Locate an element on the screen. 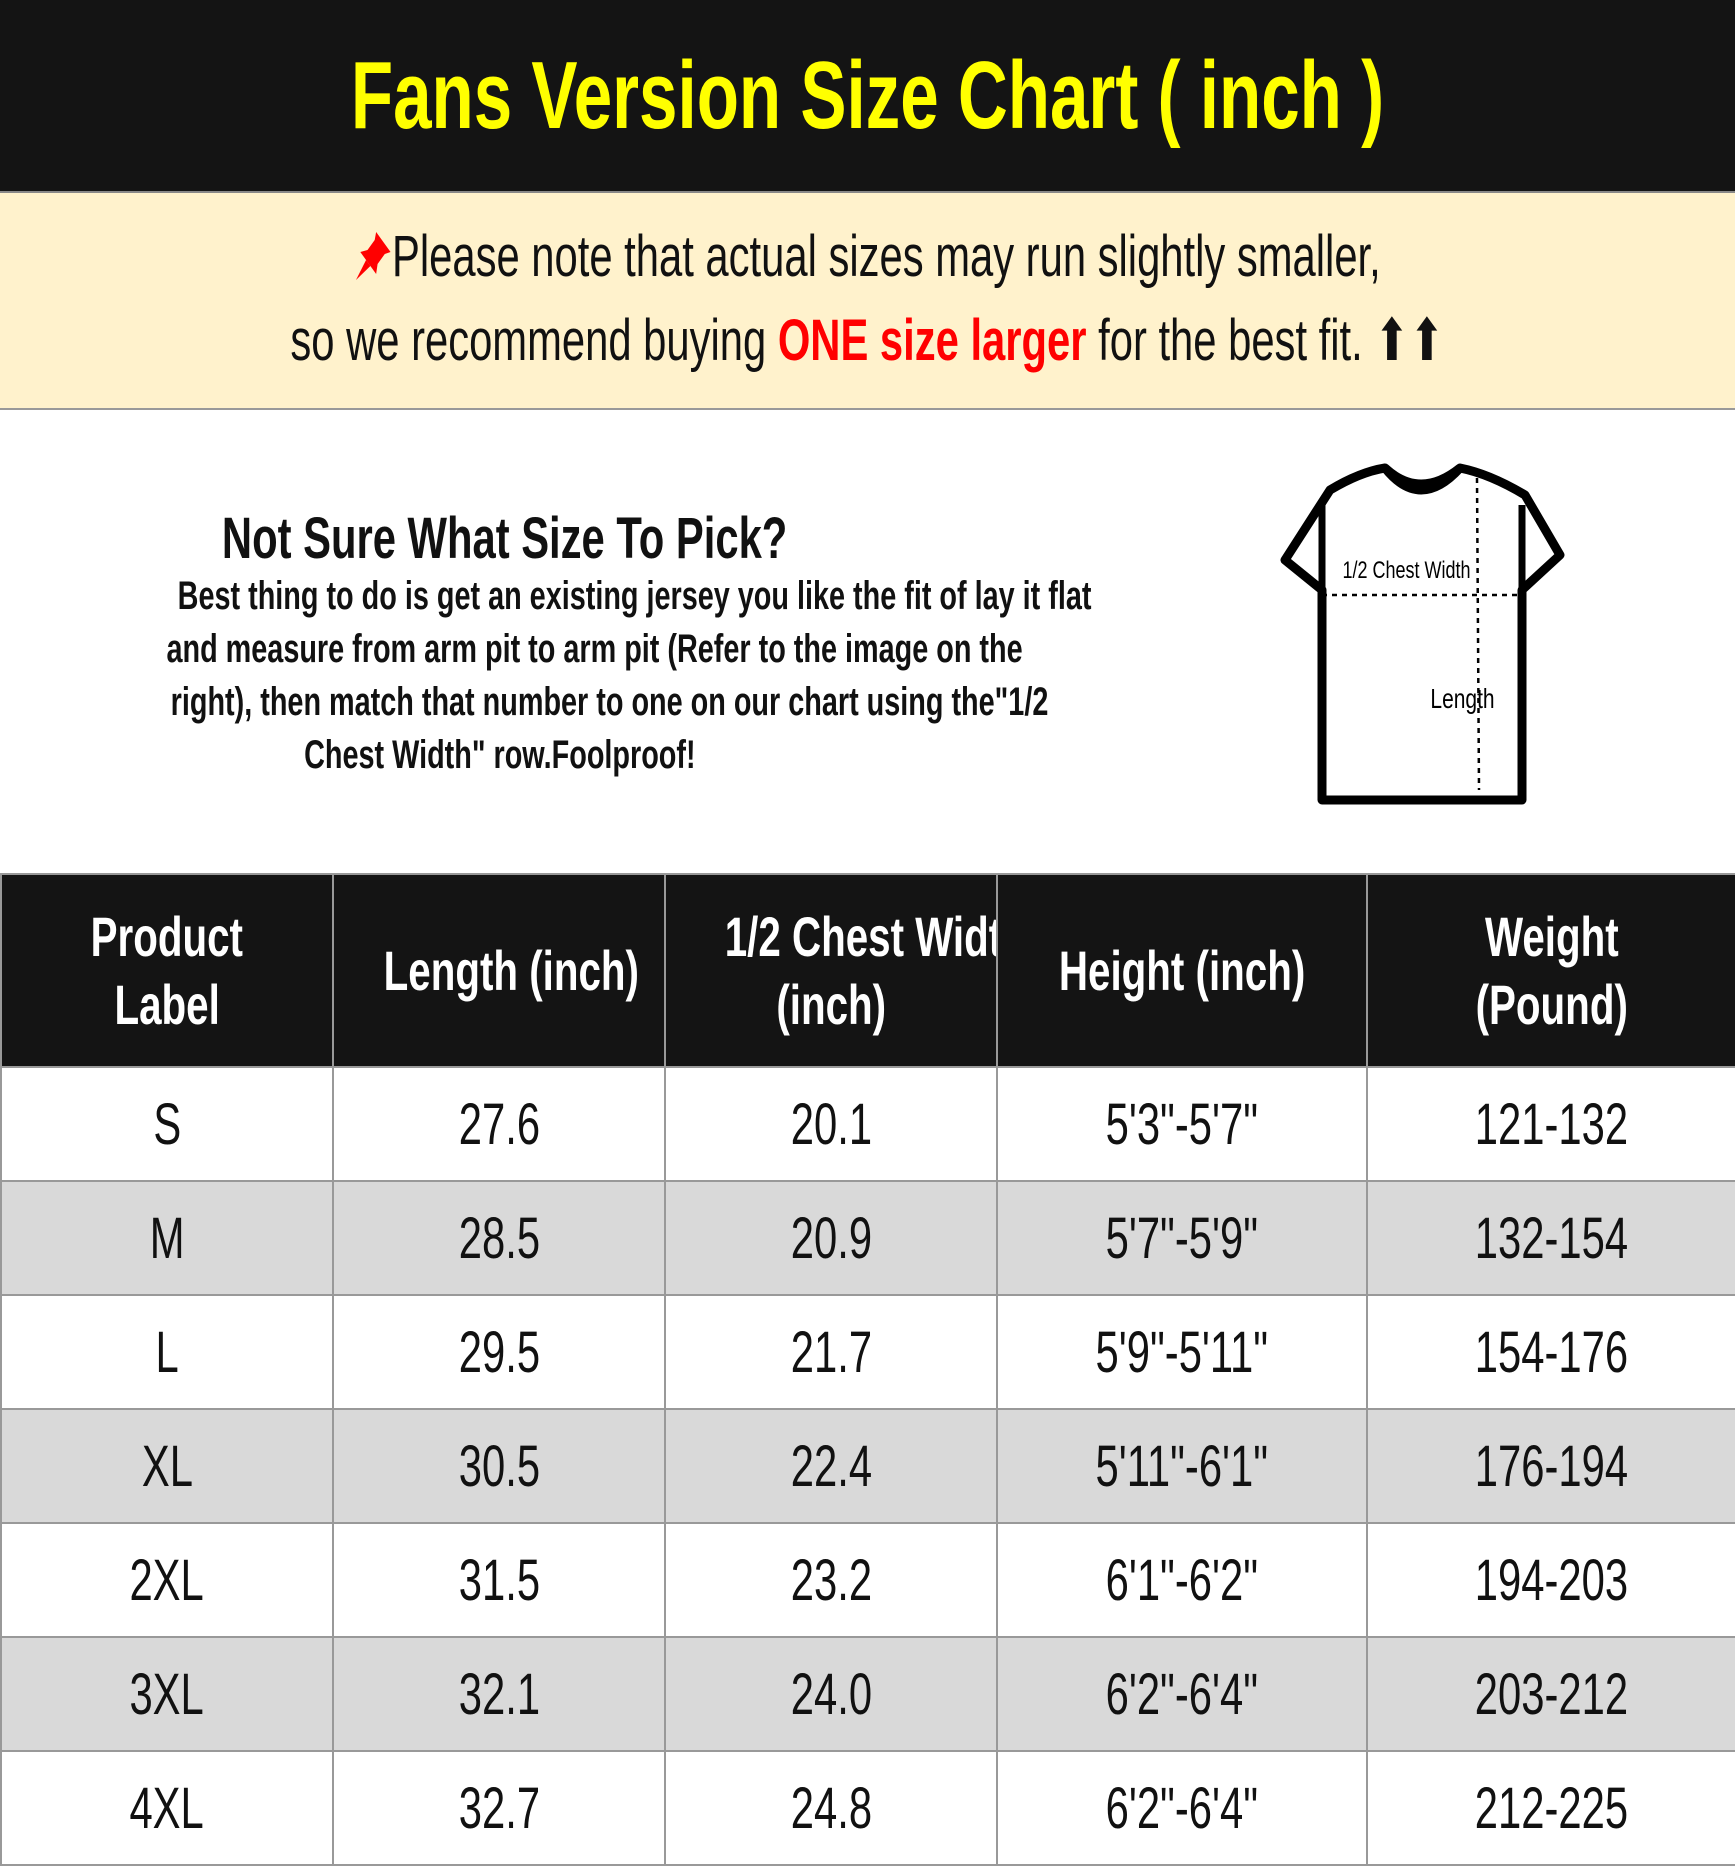 Image resolution: width=1735 pixels, height=1866 pixels. column-header-product-label: Product Label is located at coordinates (167, 970).